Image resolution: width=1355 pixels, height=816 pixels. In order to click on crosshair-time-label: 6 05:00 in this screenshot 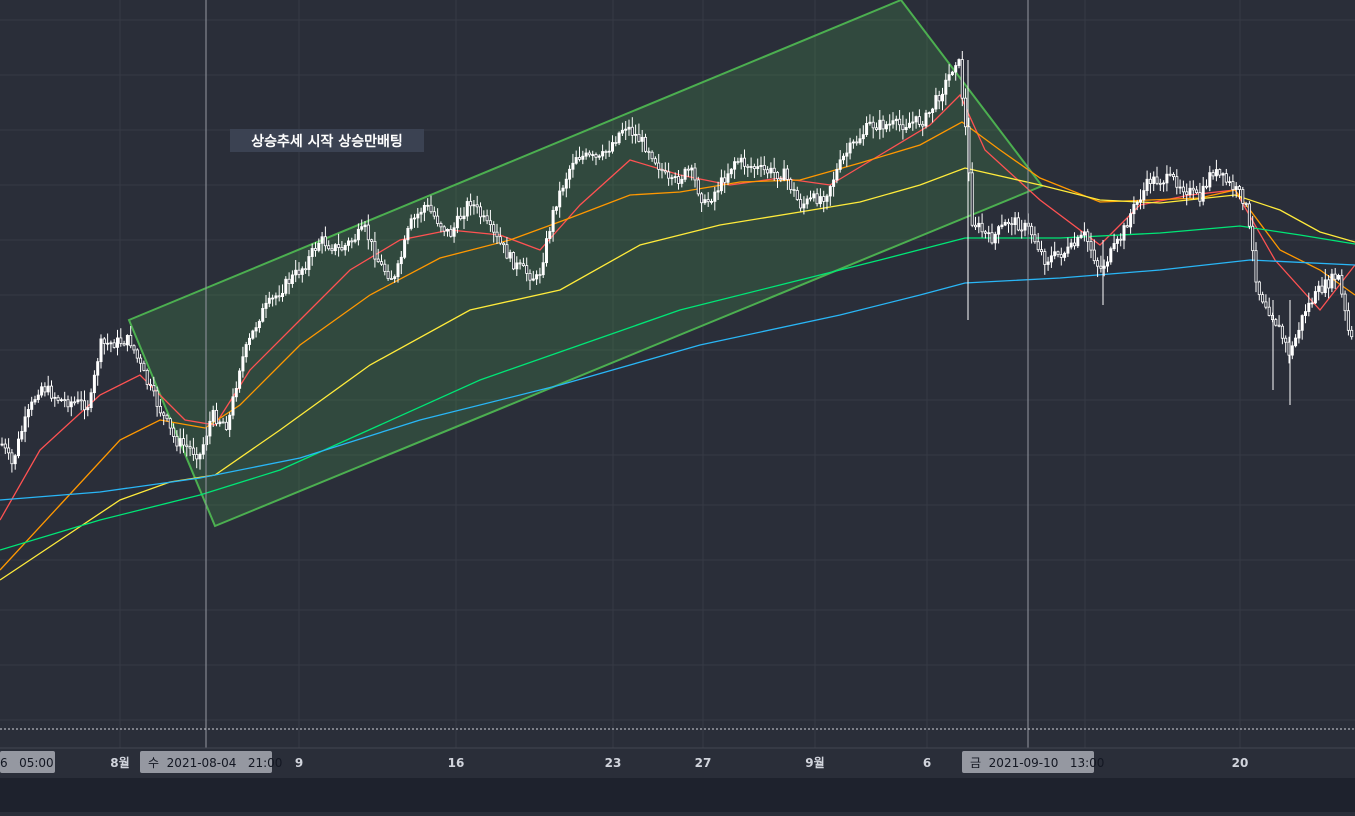, I will do `click(27, 762)`.